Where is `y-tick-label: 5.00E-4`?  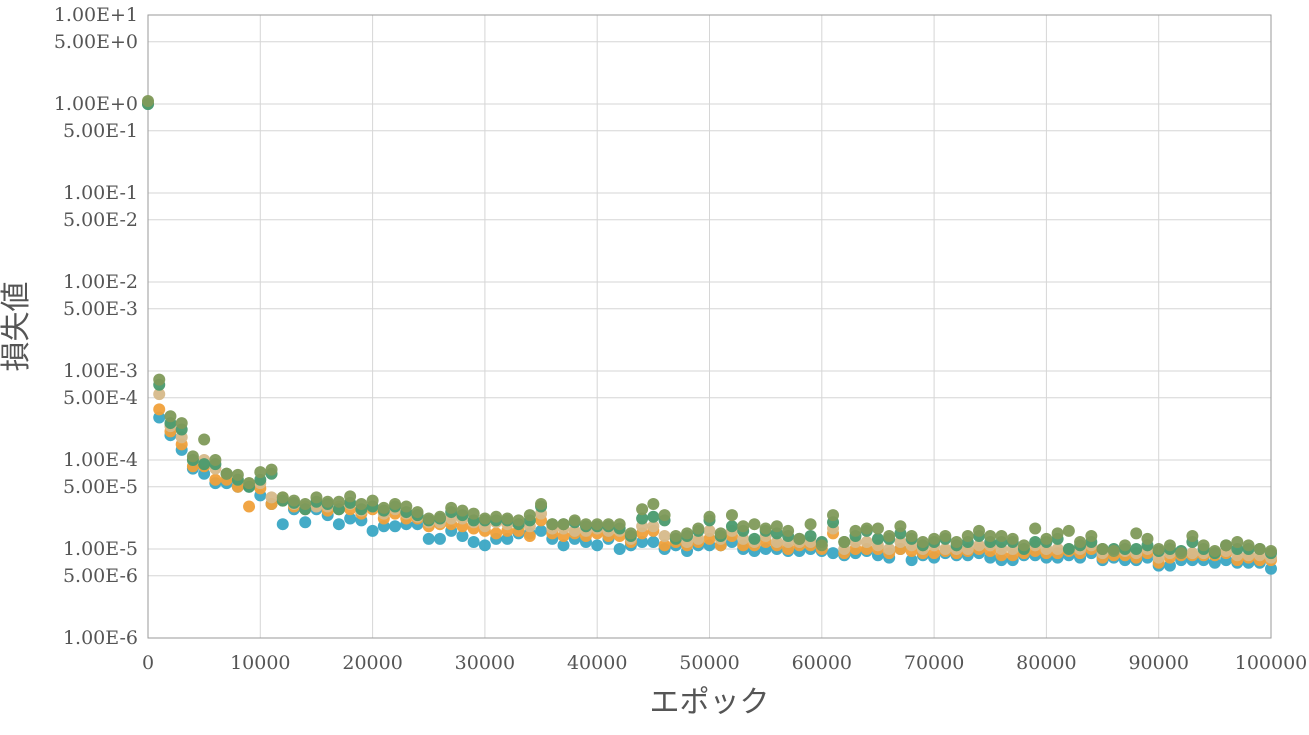 y-tick-label: 5.00E-4 is located at coordinates (100, 398).